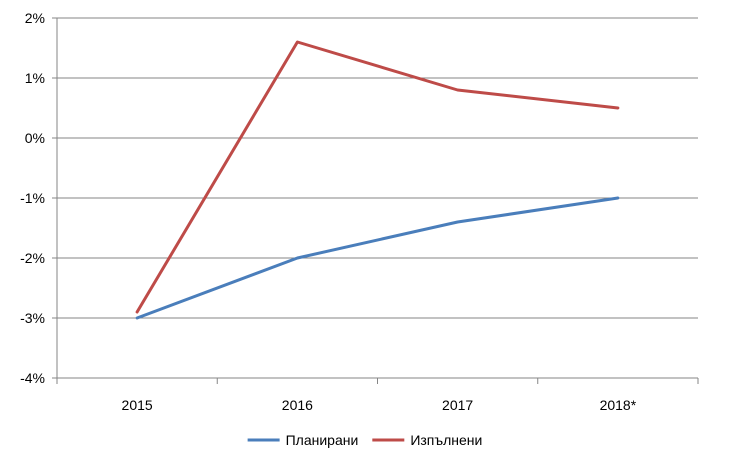  What do you see at coordinates (137, 405) in the screenshot?
I see `x-tick-label: 2015` at bounding box center [137, 405].